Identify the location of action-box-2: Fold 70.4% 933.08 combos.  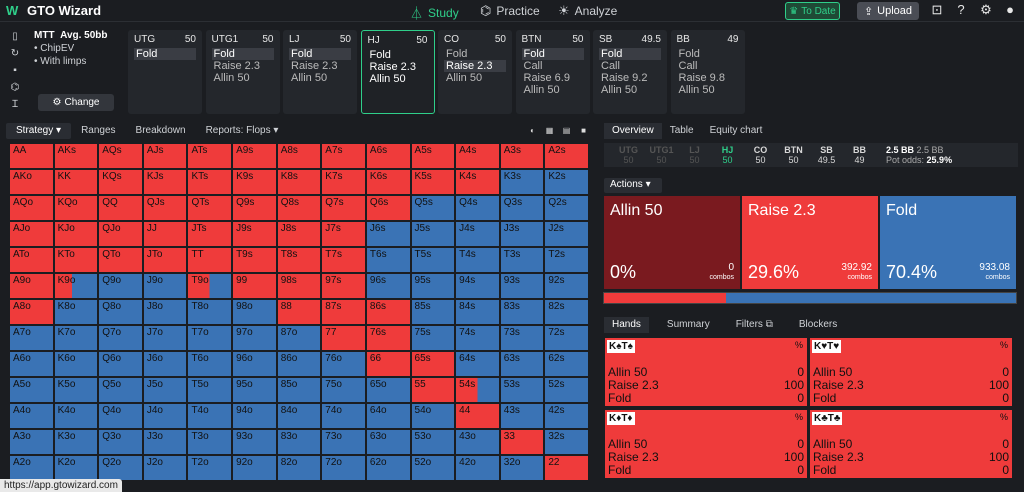
(948, 242).